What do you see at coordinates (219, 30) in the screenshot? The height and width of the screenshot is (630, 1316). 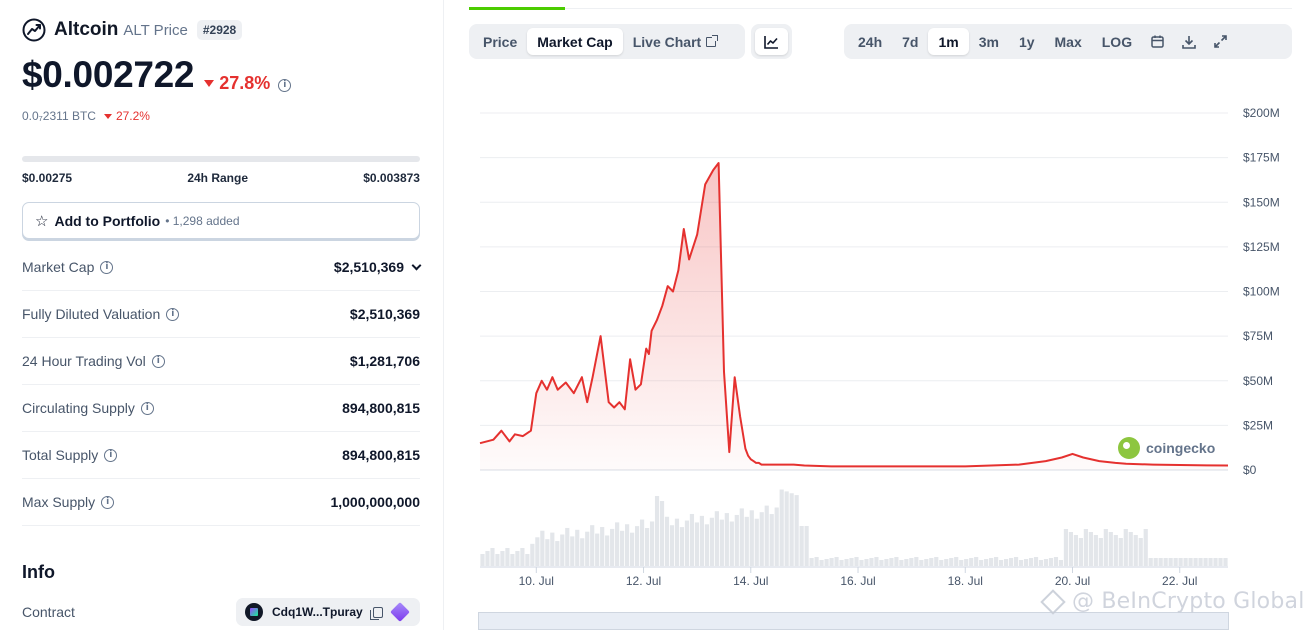 I see `rank-badge: #2928` at bounding box center [219, 30].